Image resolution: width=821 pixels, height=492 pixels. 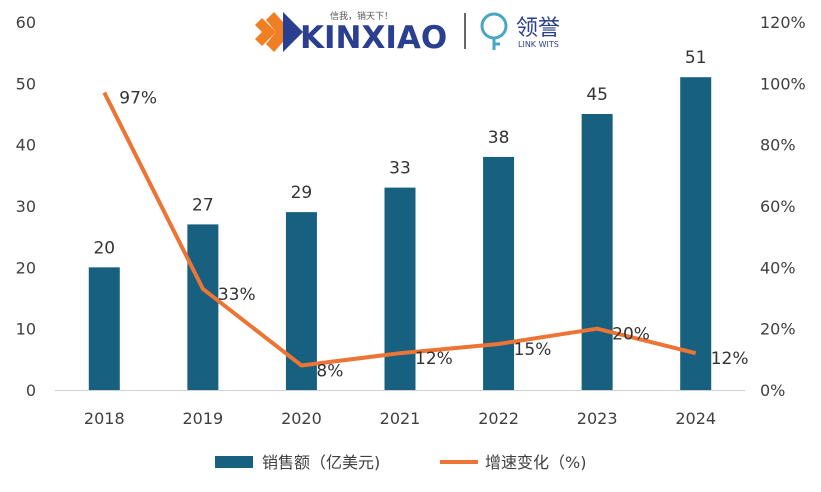 I want to click on right-tick-label: 100%, so click(x=783, y=83).